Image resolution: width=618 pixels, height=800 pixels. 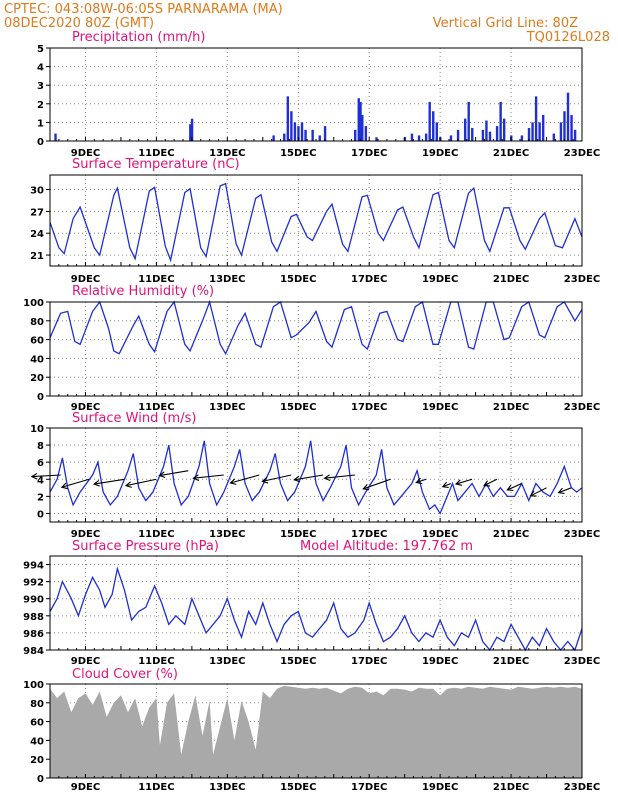 I want to click on y-tick-label: 27, so click(x=37, y=212).